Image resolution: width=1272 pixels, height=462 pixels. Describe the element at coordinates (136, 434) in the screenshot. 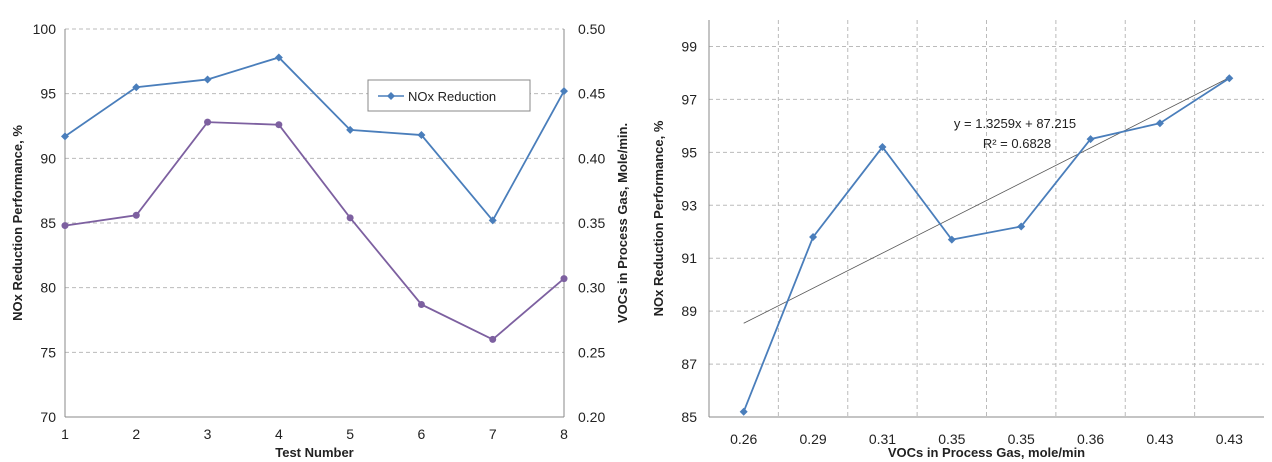

I see `x-tick-label: 2` at that location.